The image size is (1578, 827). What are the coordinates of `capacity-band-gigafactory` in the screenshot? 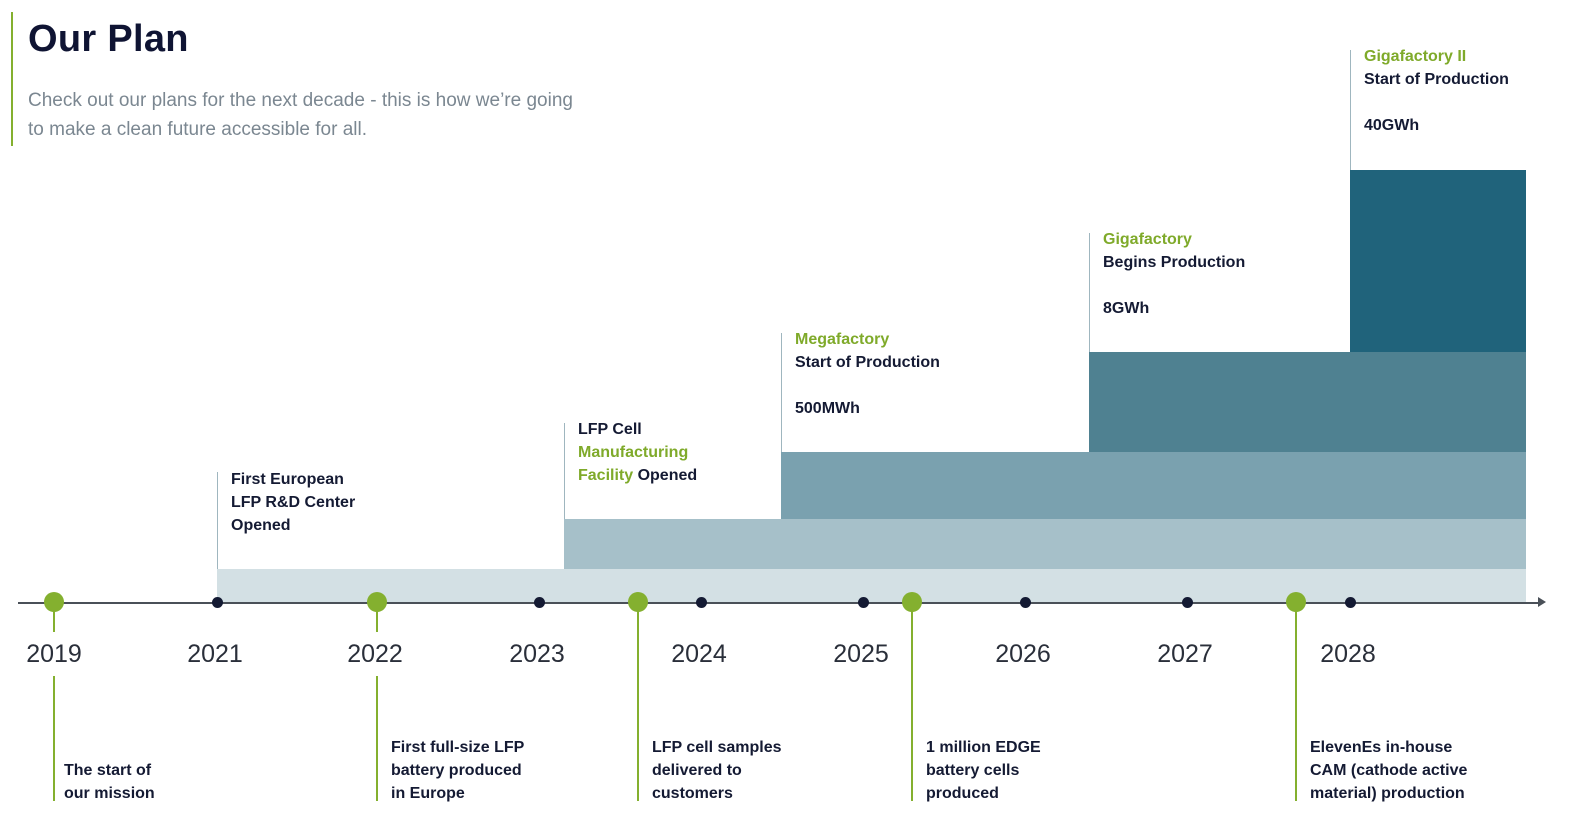 It's located at (1307, 402).